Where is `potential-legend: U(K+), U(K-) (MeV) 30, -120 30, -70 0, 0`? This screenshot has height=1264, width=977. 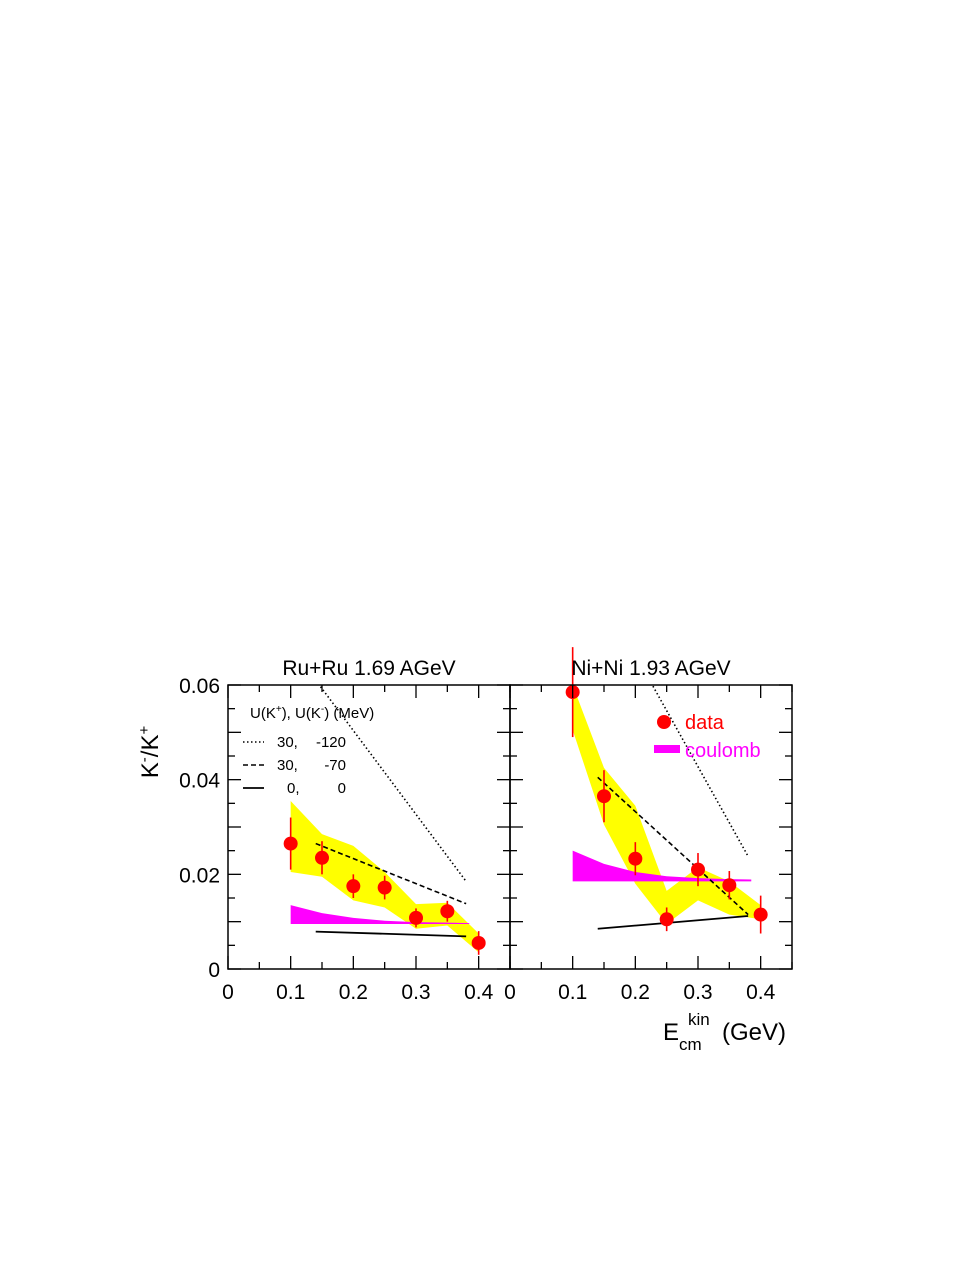 potential-legend: U(K+), U(K-) (MeV) 30, -120 30, -70 0, 0 is located at coordinates (308, 750).